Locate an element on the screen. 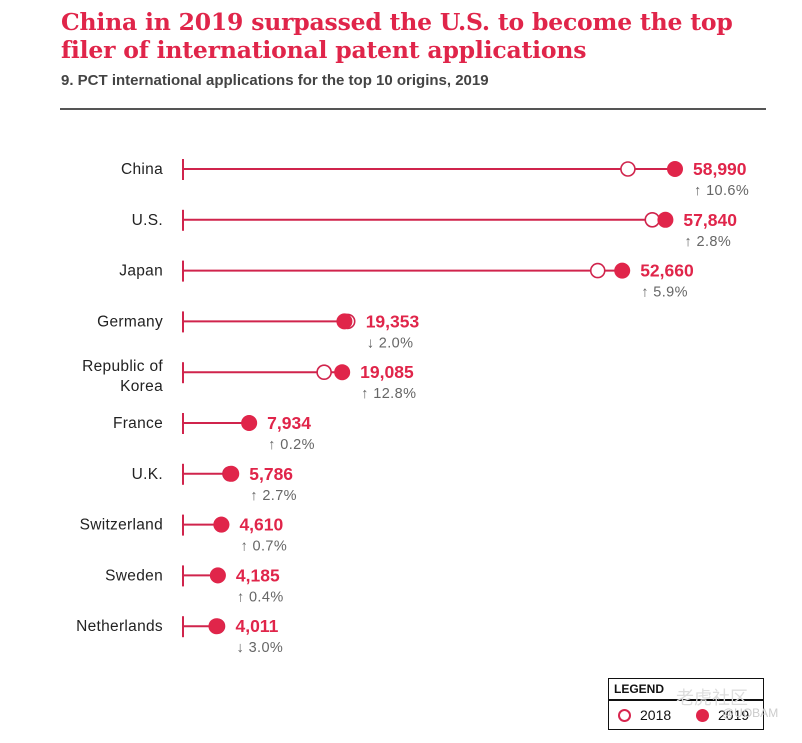 Image resolution: width=802 pixels, height=743 pixels. country-label-japan: Japan is located at coordinates (141, 271).